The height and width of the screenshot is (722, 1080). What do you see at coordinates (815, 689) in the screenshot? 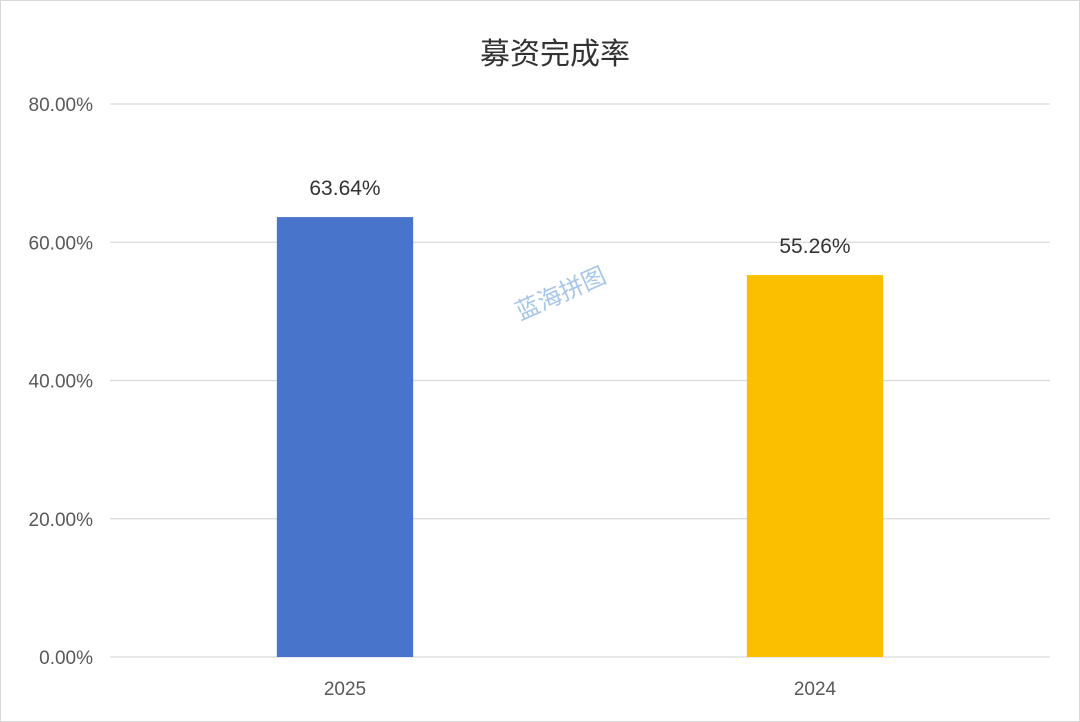
I see `x-tick-label-2024: 2024` at bounding box center [815, 689].